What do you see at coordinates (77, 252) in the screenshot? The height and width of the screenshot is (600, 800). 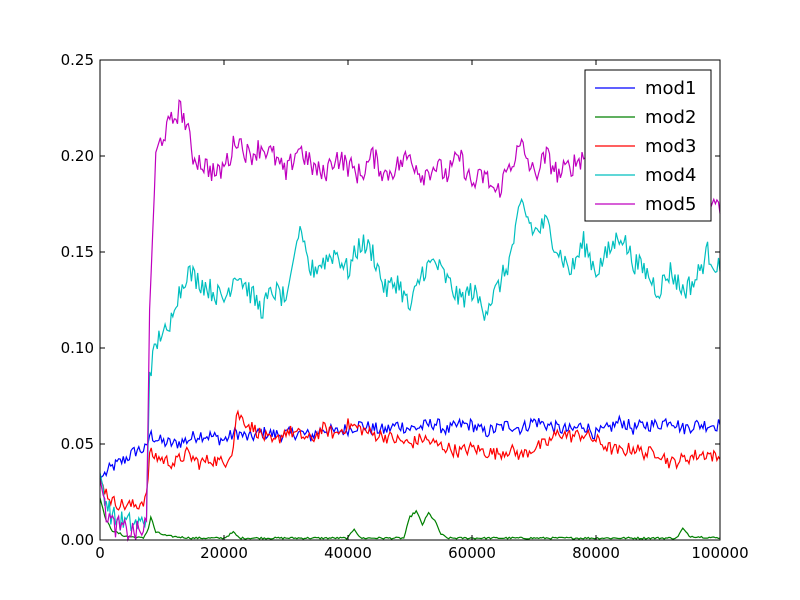 I see `y-tick-label: 0.15` at bounding box center [77, 252].